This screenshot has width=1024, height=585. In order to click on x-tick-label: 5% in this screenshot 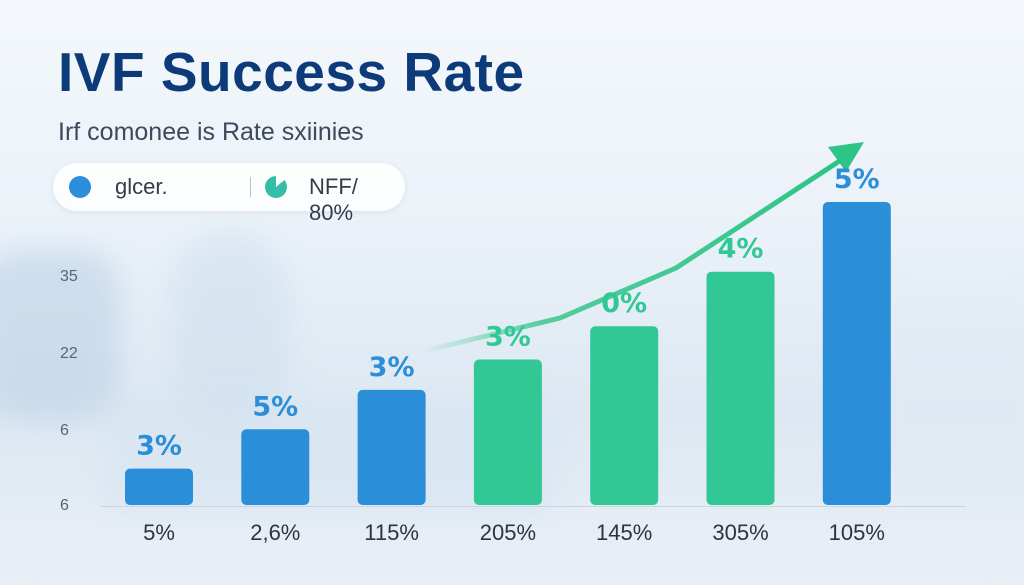, I will do `click(159, 532)`.